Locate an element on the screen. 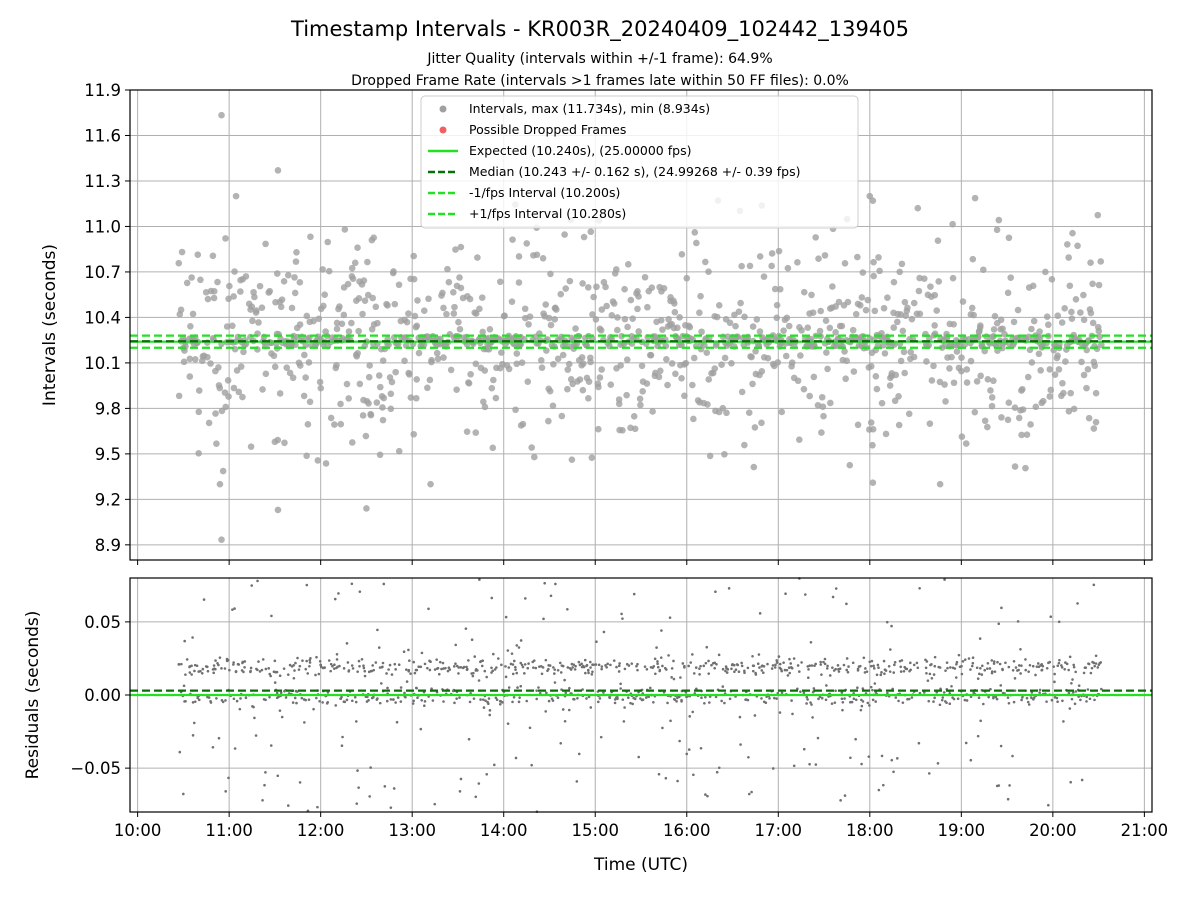 The height and width of the screenshot is (900, 1200). x-tick-label: 18:00 is located at coordinates (870, 830).